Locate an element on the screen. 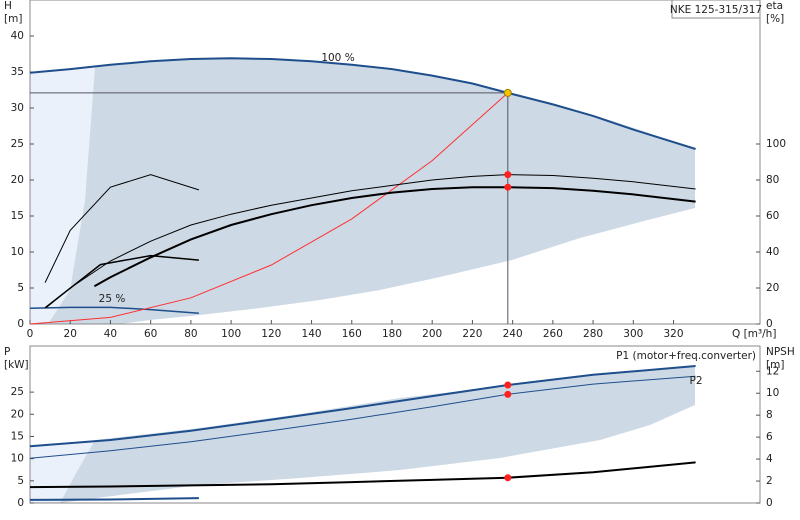  y-axis-label: [kW] is located at coordinates (16, 365).